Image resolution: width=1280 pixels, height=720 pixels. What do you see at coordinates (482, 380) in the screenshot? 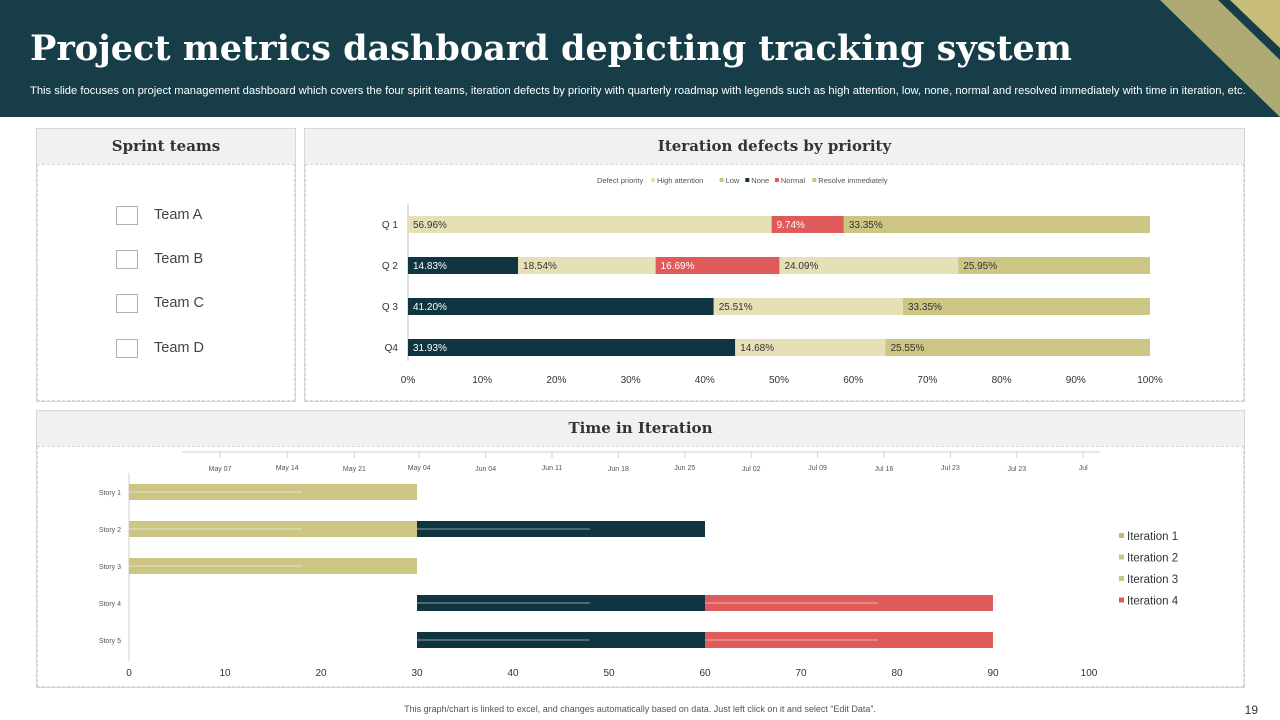
I see `defects-x-tick: 10%` at bounding box center [482, 380].